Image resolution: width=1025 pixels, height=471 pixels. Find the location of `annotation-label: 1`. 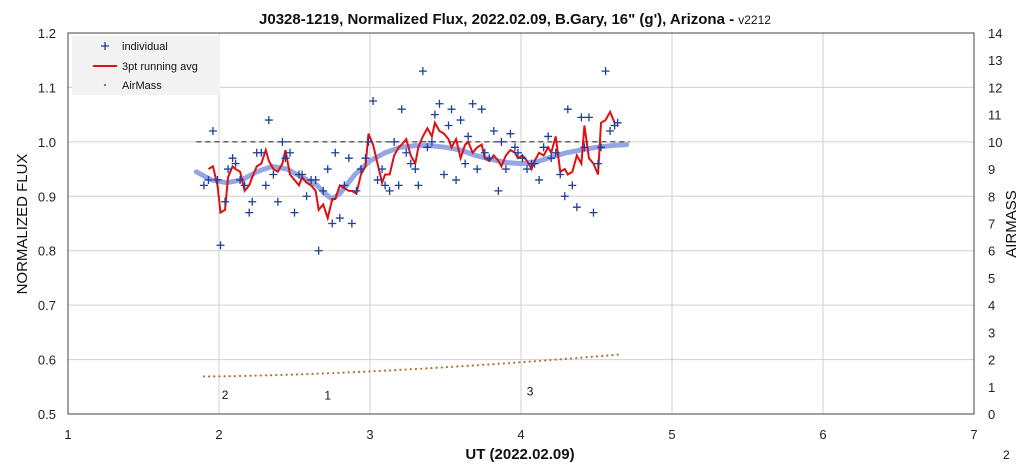

annotation-label: 1 is located at coordinates (327, 395).